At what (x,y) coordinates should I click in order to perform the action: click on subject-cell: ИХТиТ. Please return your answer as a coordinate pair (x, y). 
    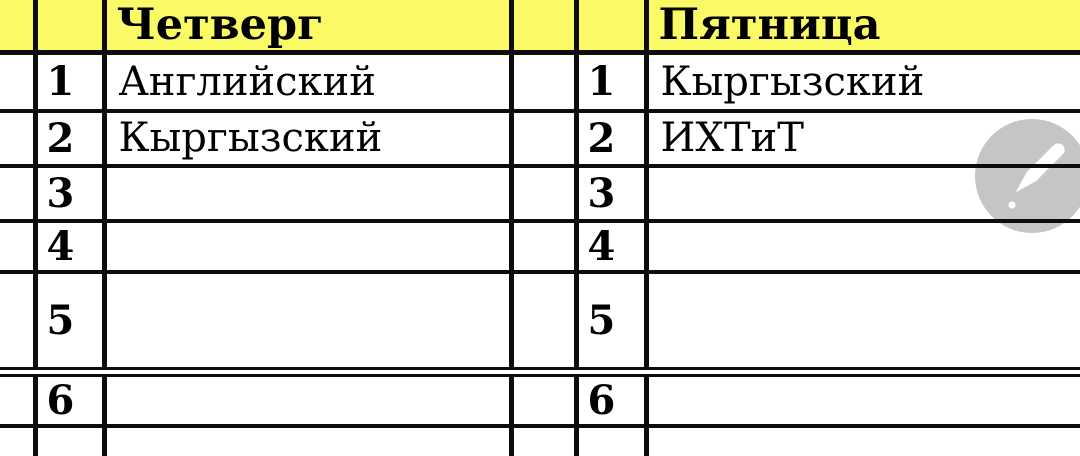
    Looking at the image, I should click on (863, 139).